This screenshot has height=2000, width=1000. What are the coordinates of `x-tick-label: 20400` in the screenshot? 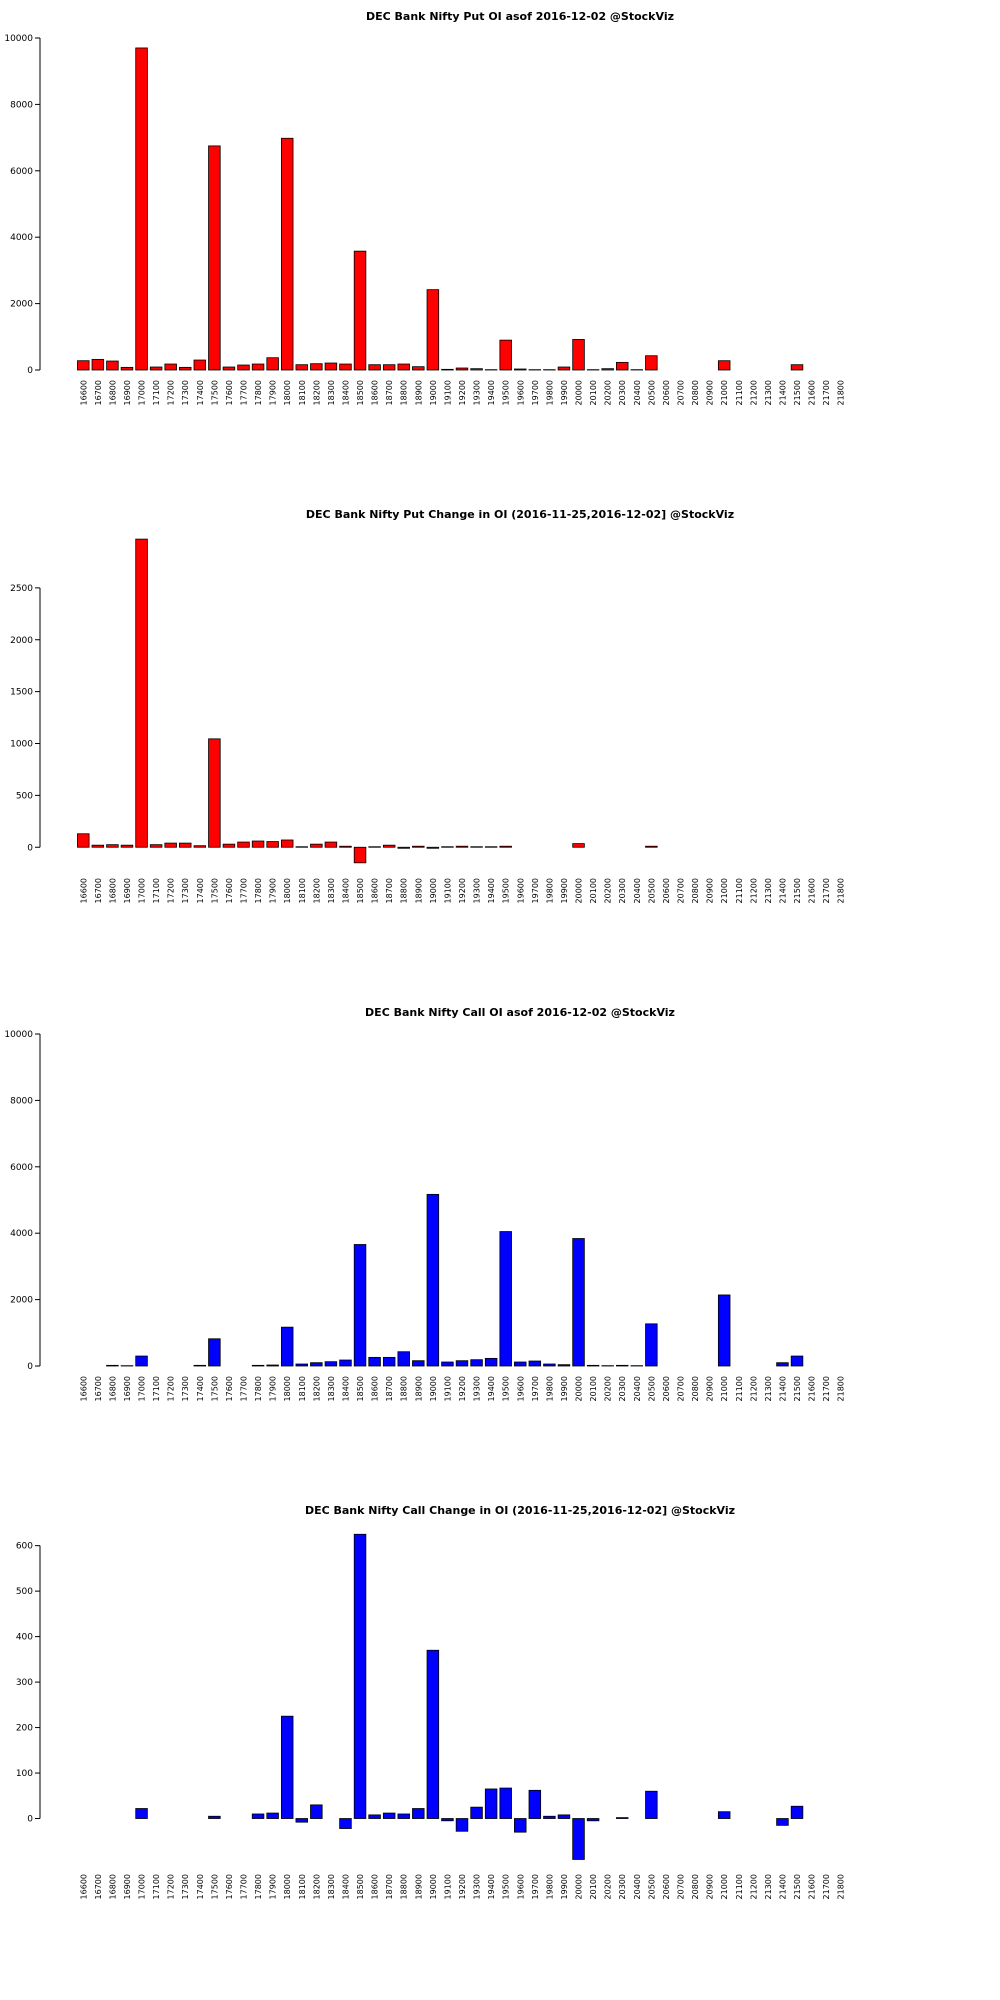 It's located at (637, 392).